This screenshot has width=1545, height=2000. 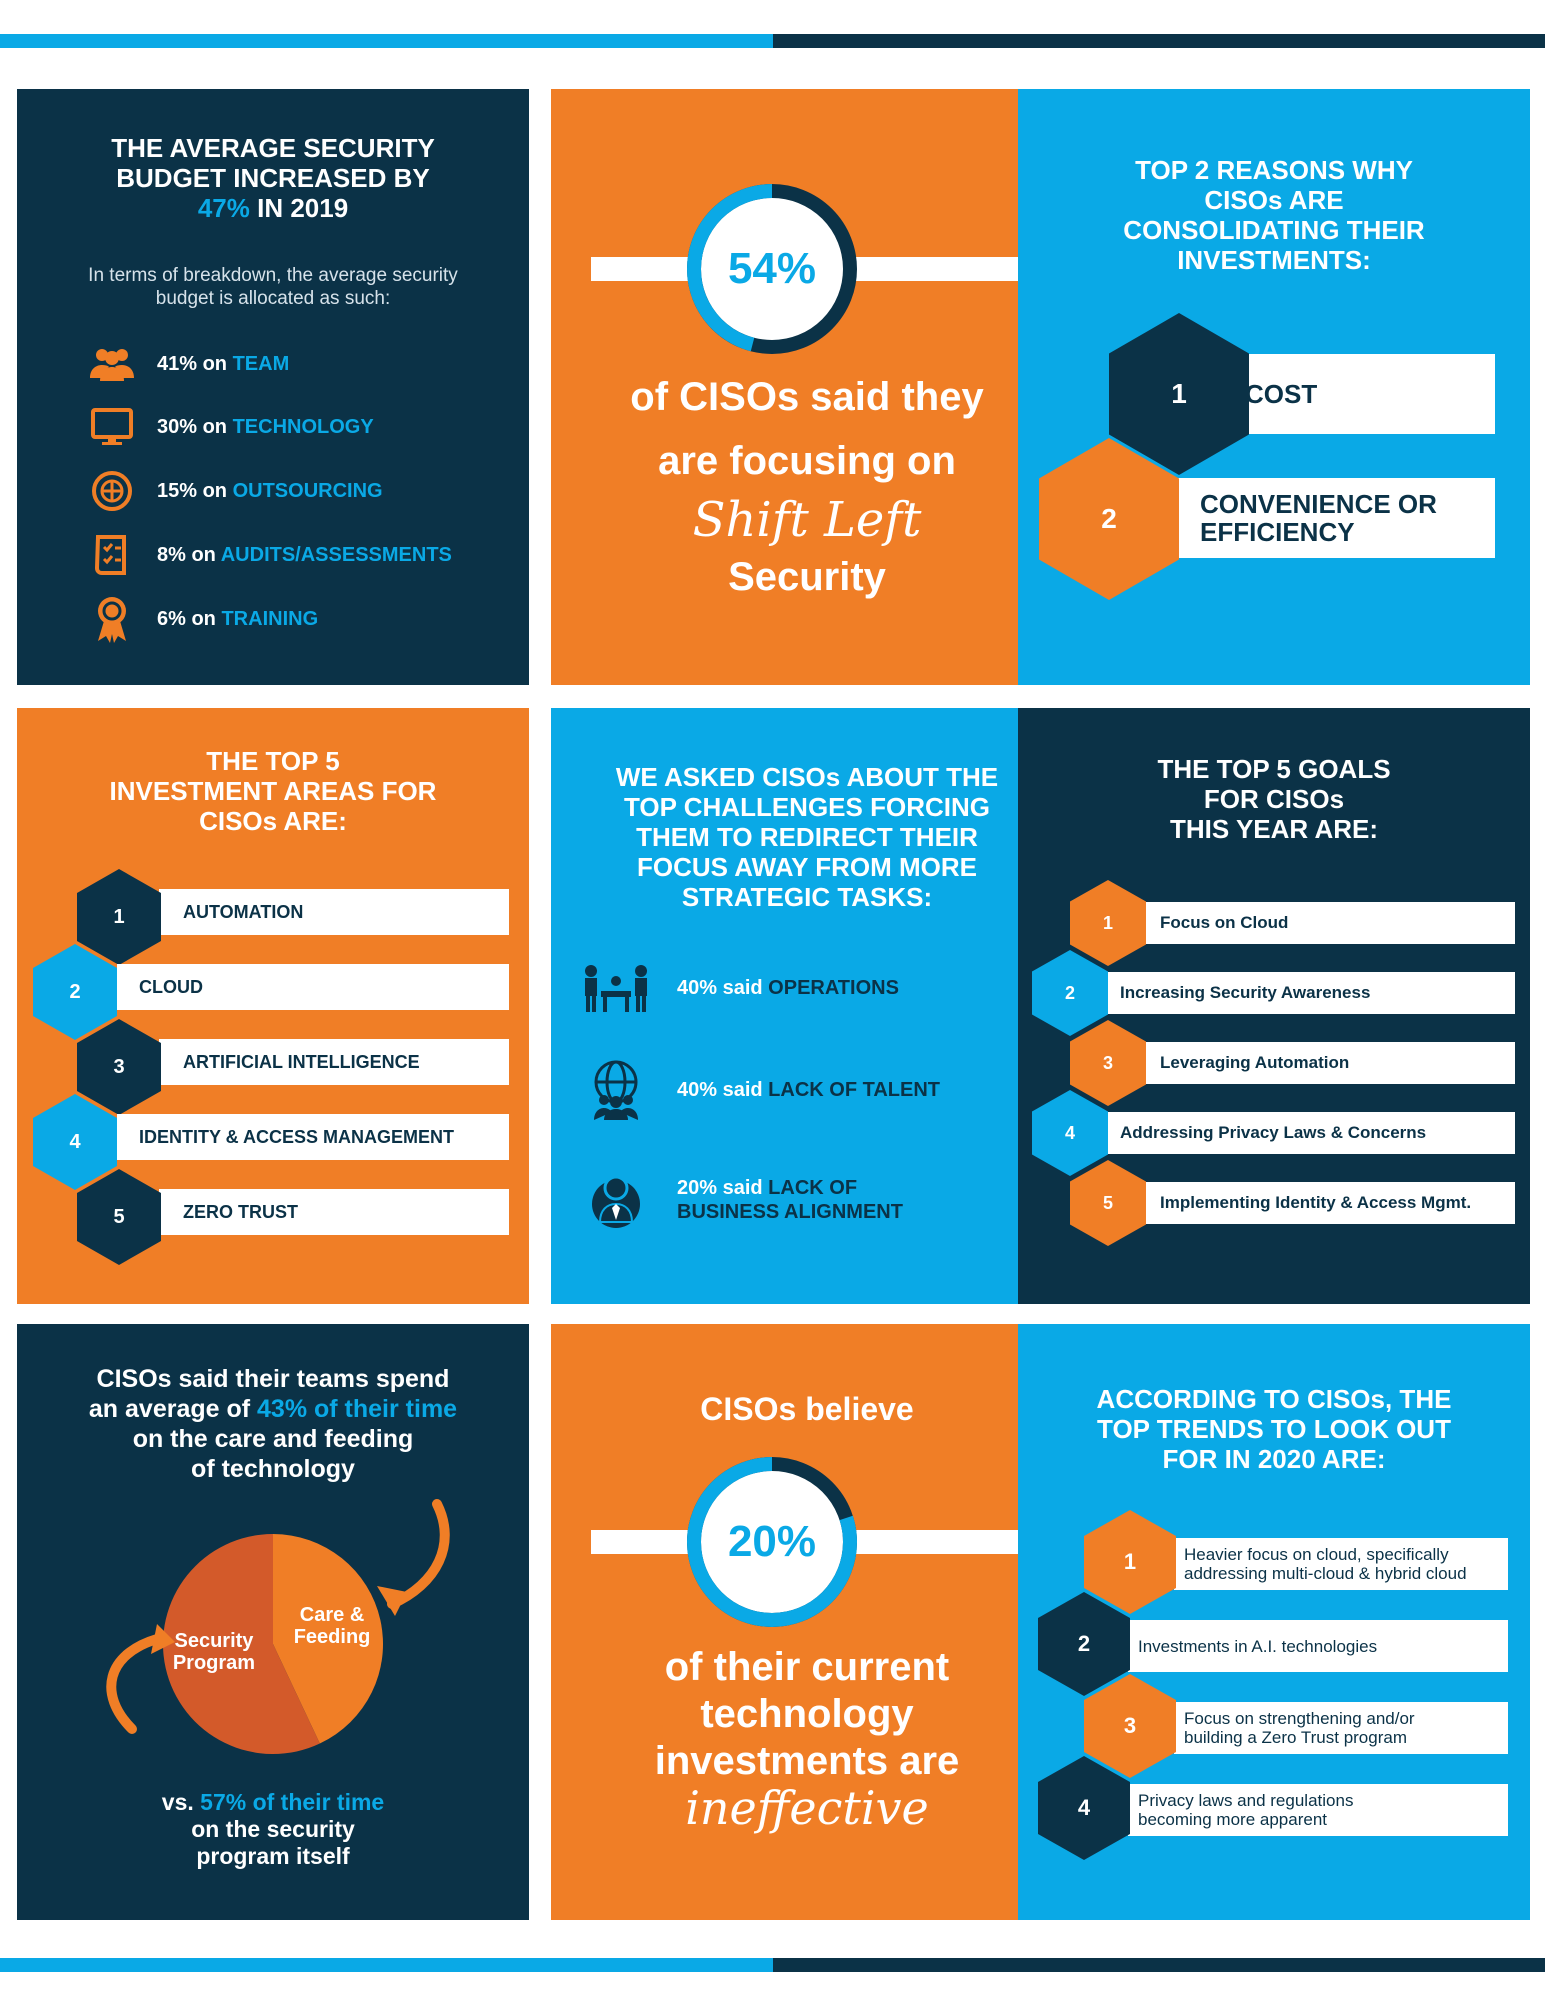 I want to click on pie-label-care-feeding: Care & Feeding, so click(x=332, y=1626).